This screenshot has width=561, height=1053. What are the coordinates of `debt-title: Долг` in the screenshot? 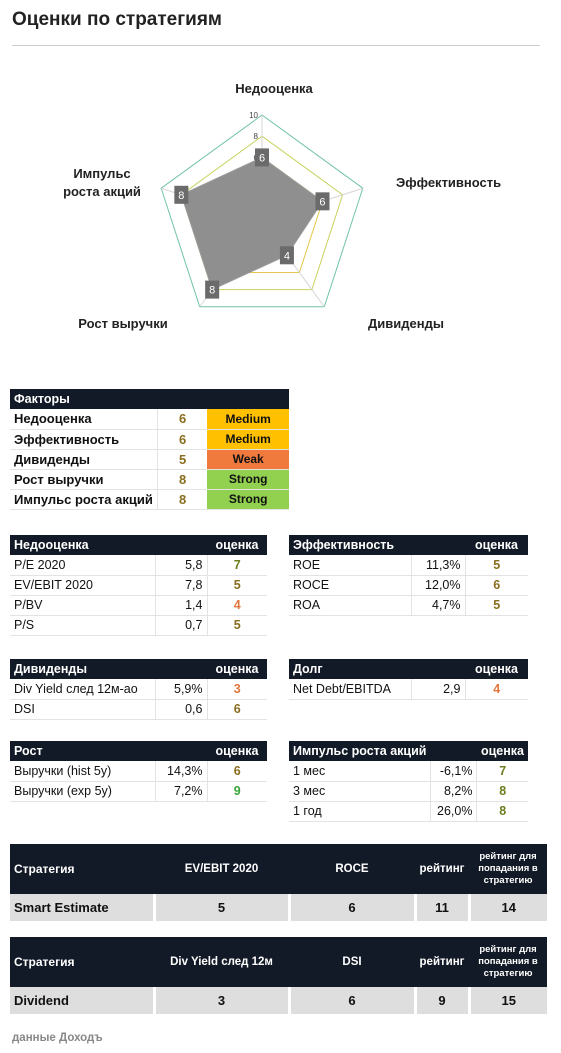 It's located at (350, 669).